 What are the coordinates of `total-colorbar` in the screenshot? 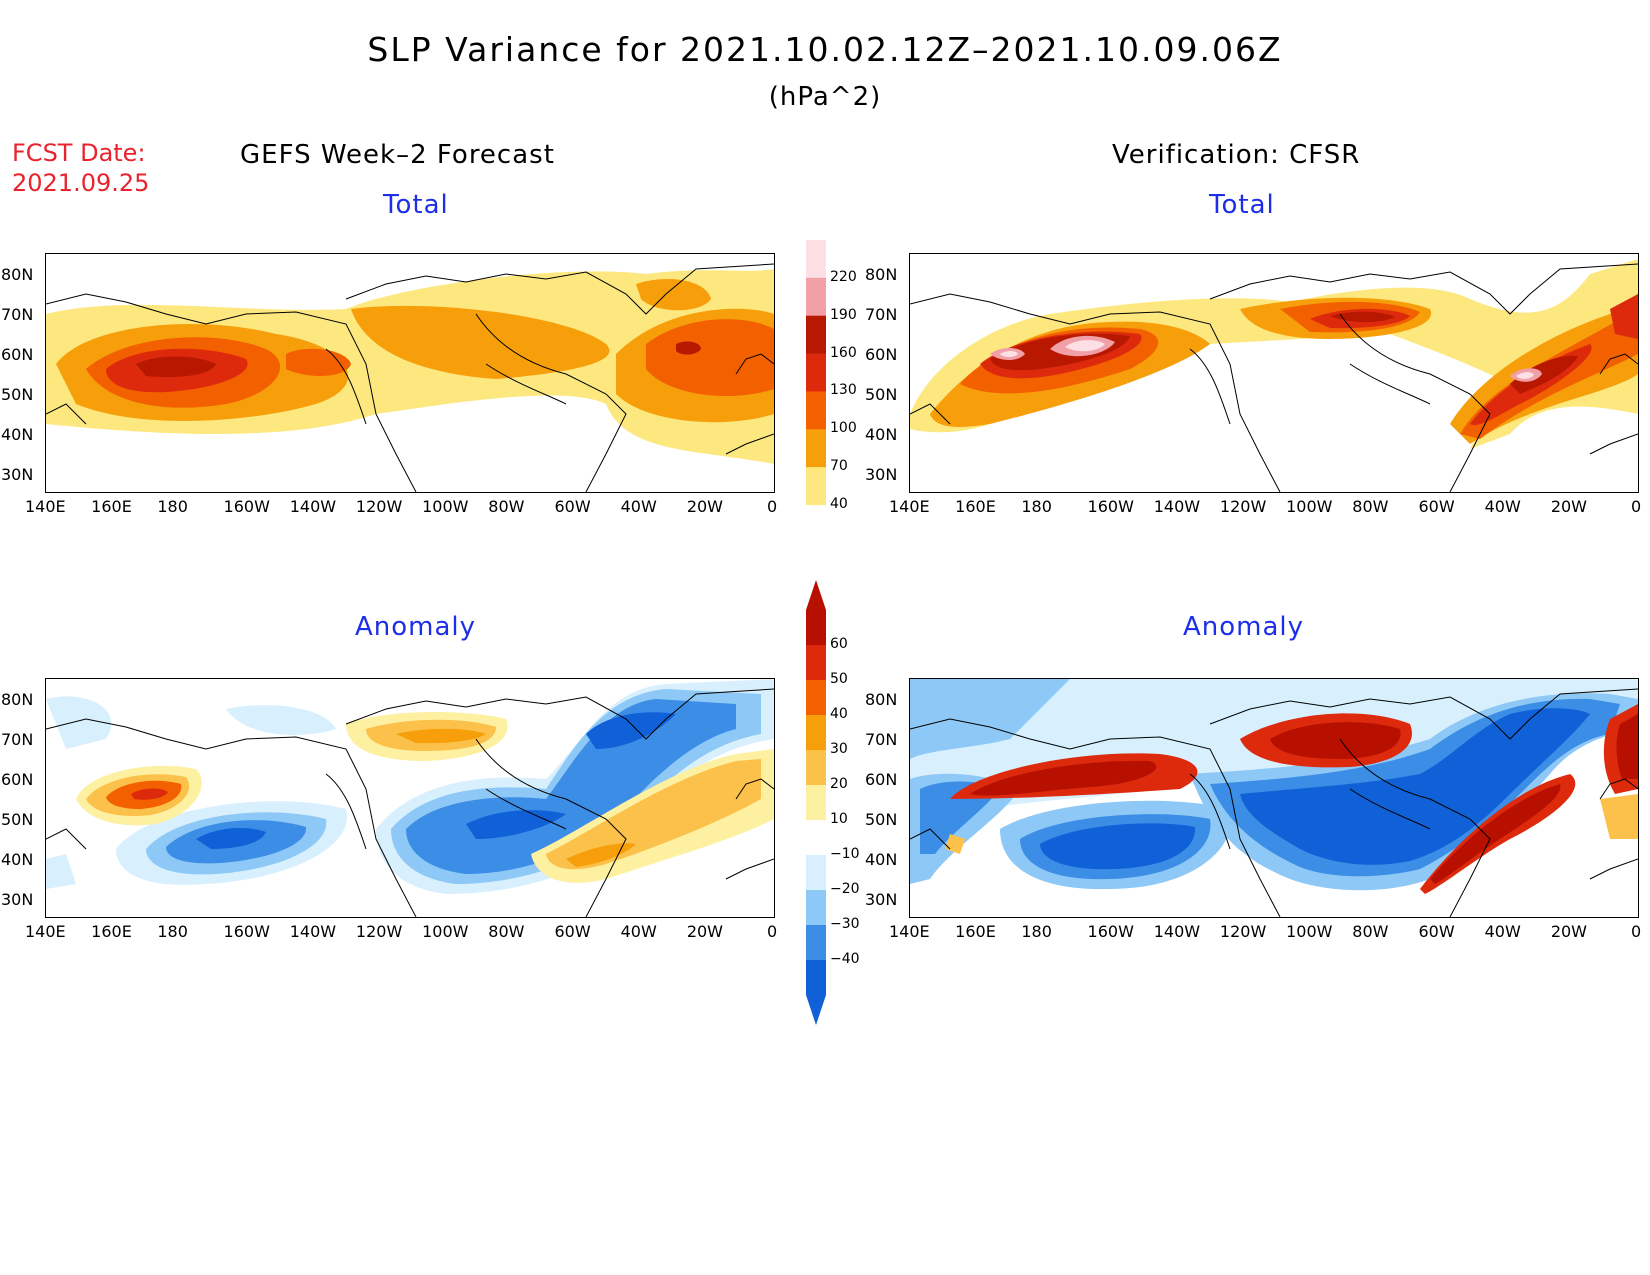 It's located at (816, 372).